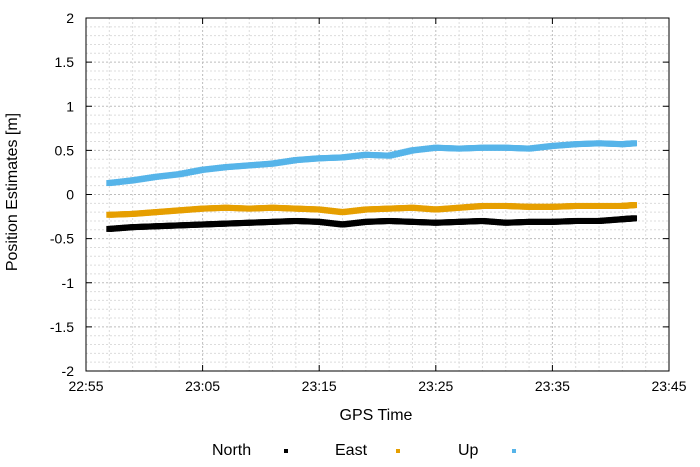  I want to click on y-tick-label: 0, so click(70, 195).